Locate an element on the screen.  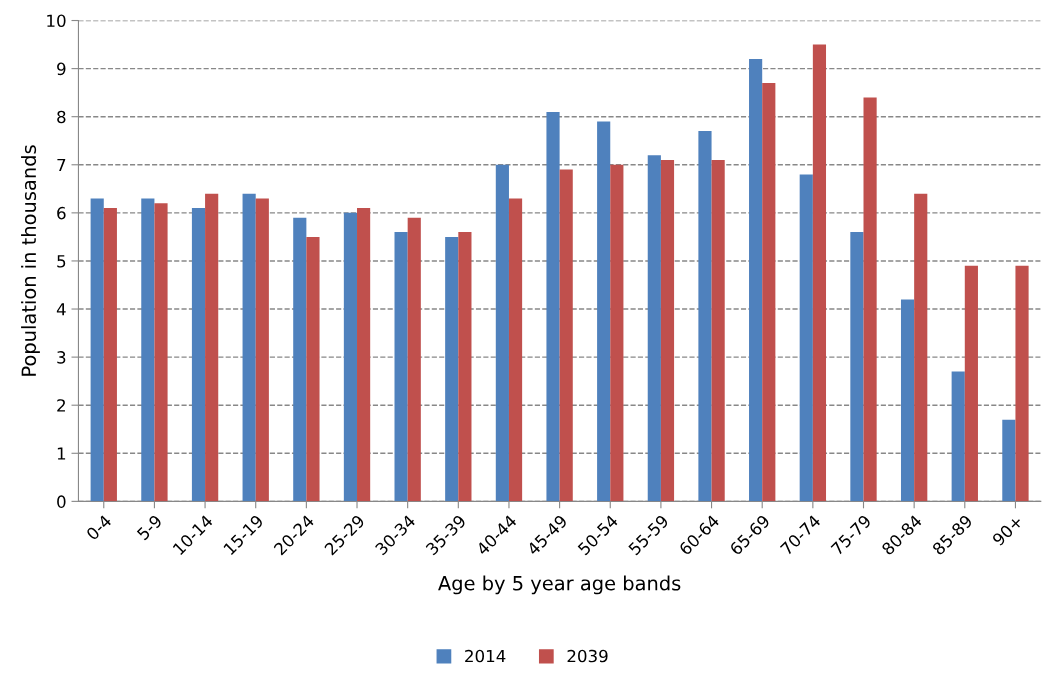
y-tick-label: 5 is located at coordinates (61, 261).